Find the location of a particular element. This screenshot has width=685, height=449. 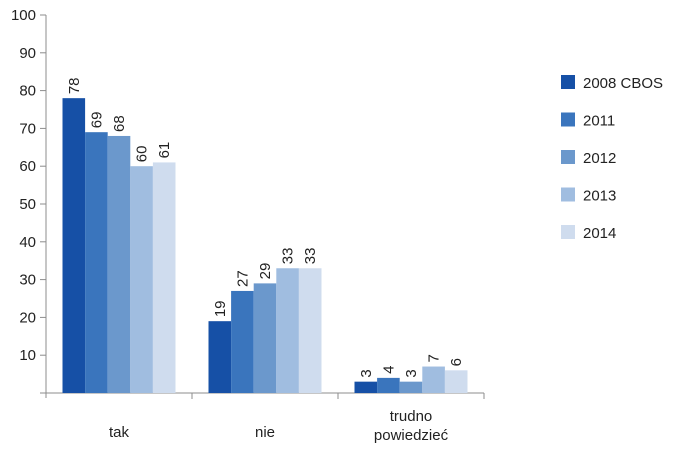

x-category-label-line: nie is located at coordinates (265, 432).